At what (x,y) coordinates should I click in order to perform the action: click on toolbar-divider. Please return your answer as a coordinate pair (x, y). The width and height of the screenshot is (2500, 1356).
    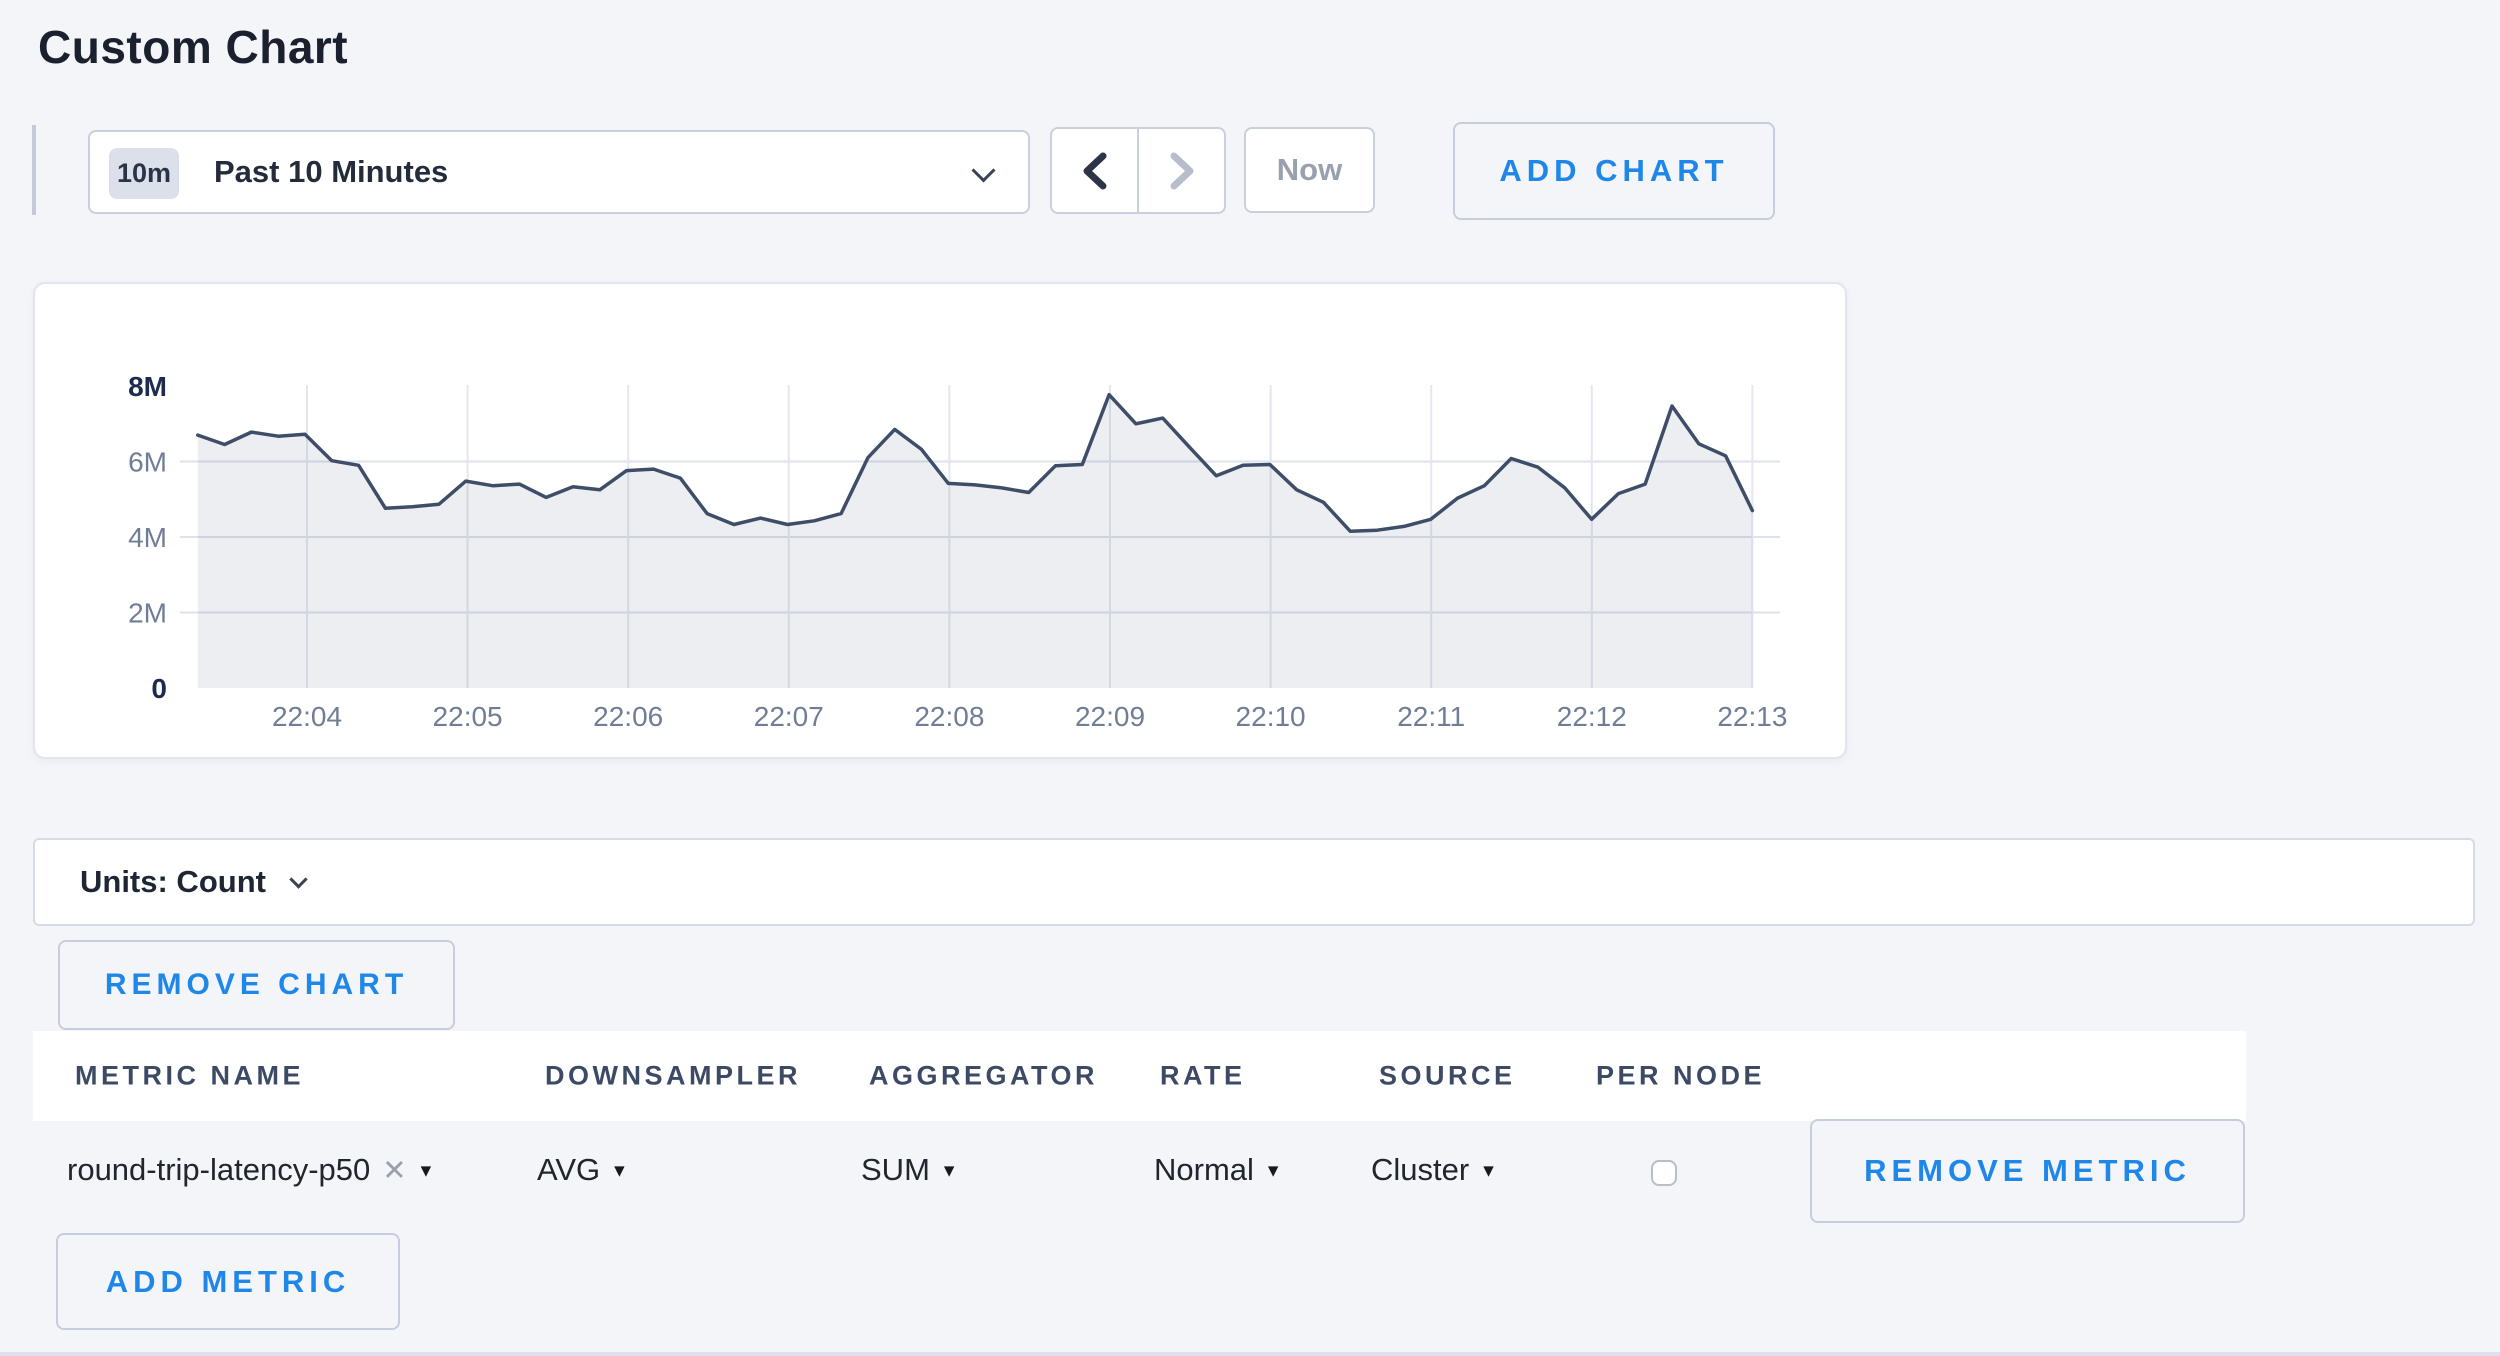
    Looking at the image, I should click on (34, 170).